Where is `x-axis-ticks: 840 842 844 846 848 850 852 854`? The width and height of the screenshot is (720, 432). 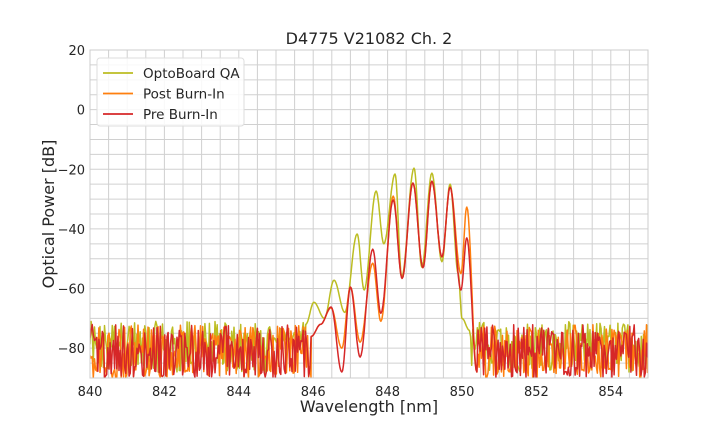
x-axis-ticks: 840 842 844 846 848 850 852 854 is located at coordinates (351, 392).